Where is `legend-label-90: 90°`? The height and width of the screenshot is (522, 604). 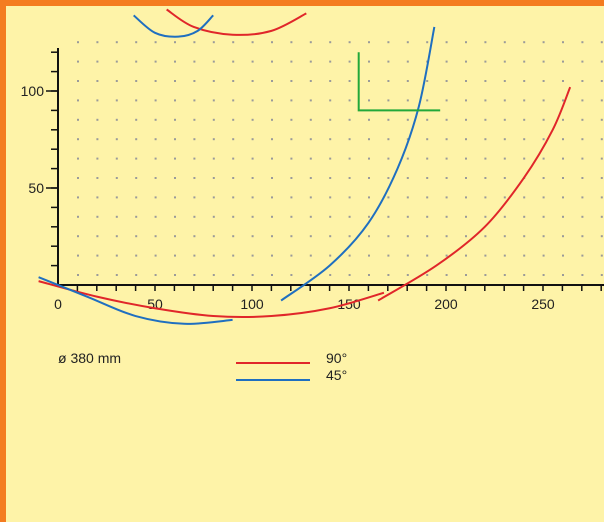
legend-label-90: 90° is located at coordinates (336, 358).